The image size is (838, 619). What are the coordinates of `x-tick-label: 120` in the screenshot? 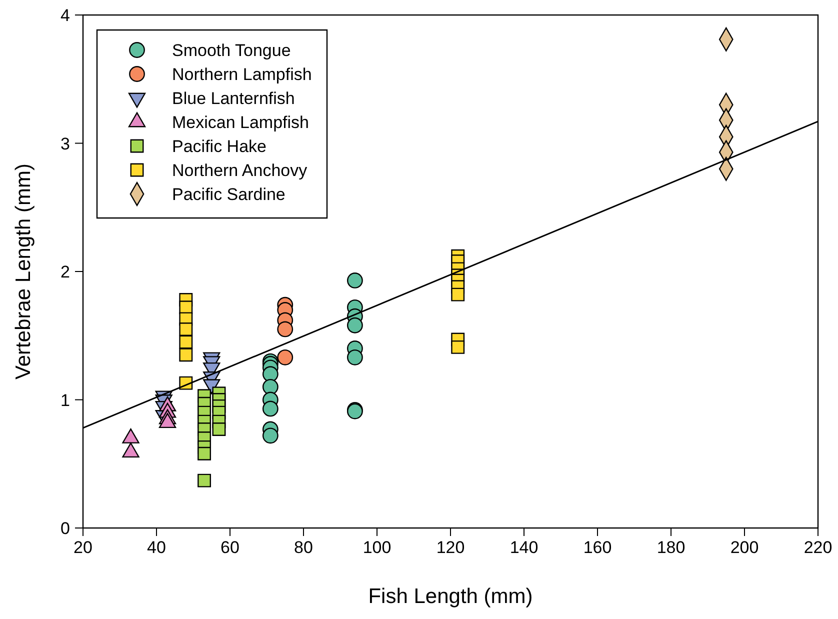 It's located at (450, 547).